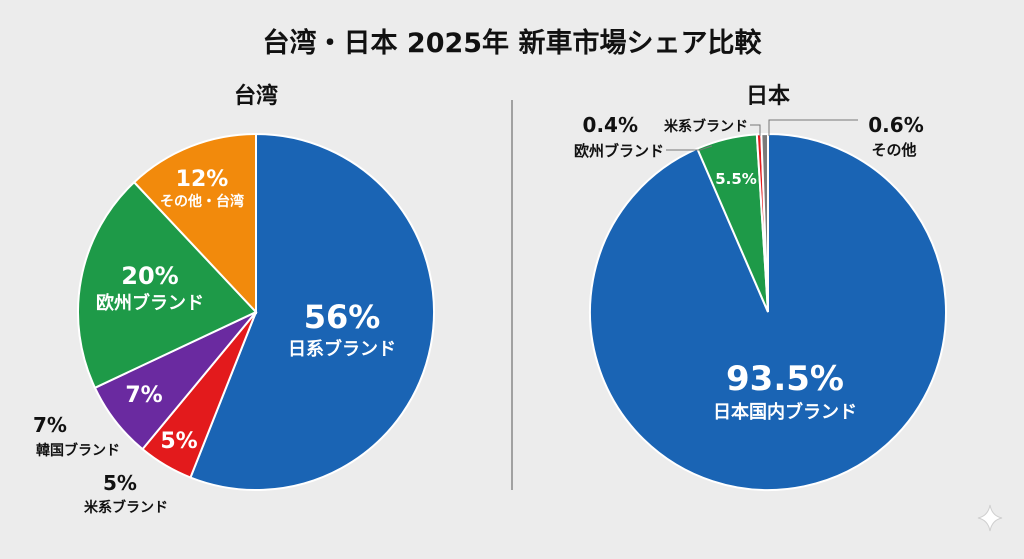 The image size is (1024, 559). What do you see at coordinates (150, 303) in the screenshot?
I see `taiwan-europe-label: 欧州ブランド` at bounding box center [150, 303].